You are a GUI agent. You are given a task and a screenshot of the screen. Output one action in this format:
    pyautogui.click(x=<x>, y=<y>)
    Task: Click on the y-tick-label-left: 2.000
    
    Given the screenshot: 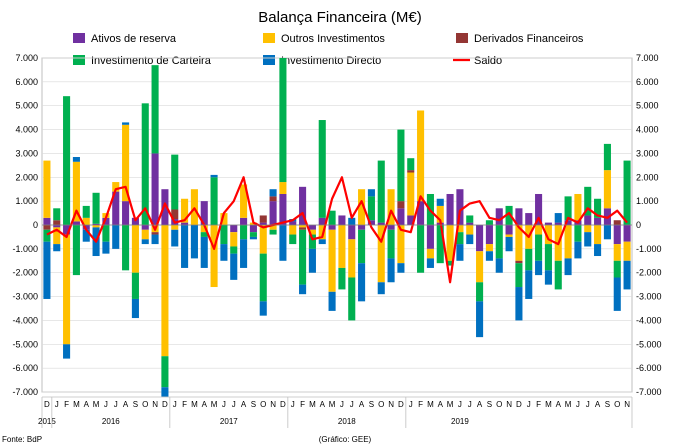 What is the action you would take?
    pyautogui.click(x=26, y=177)
    